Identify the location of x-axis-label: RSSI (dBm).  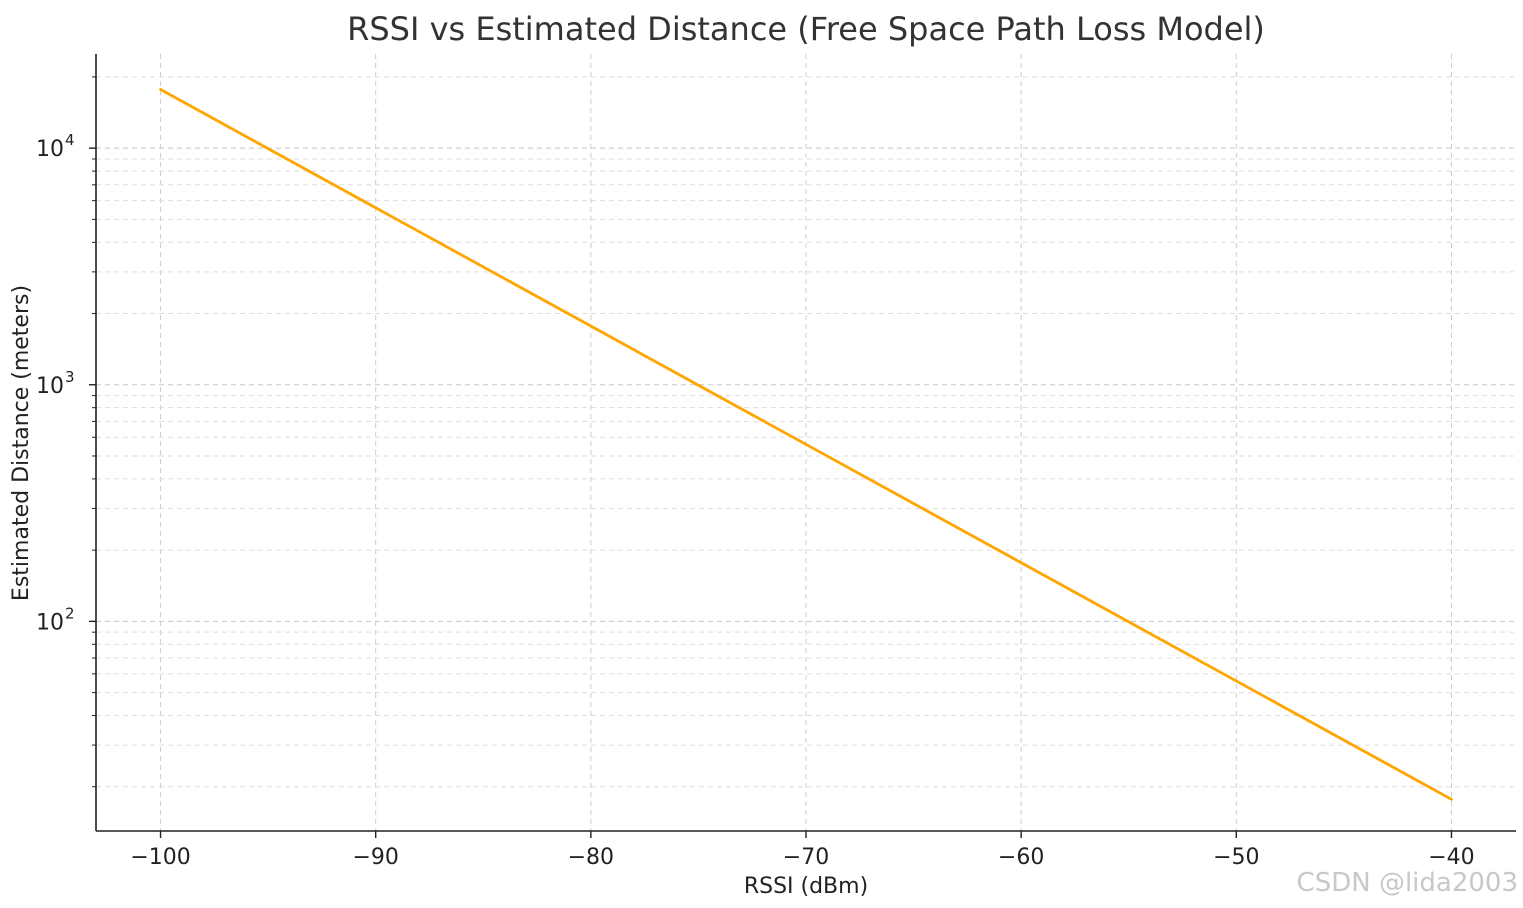
(806, 886).